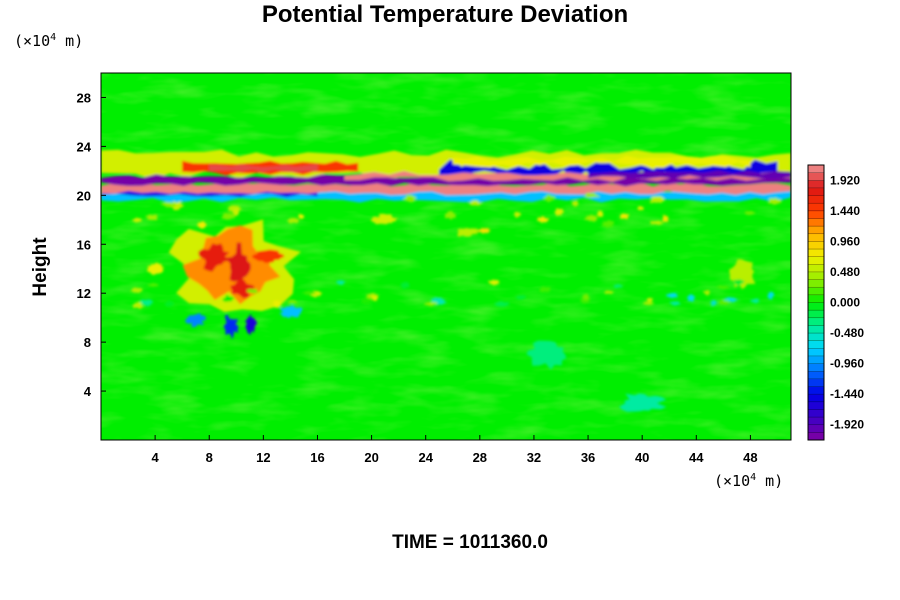 This screenshot has width=900, height=600. I want to click on convective-core-a, so click(214, 257).